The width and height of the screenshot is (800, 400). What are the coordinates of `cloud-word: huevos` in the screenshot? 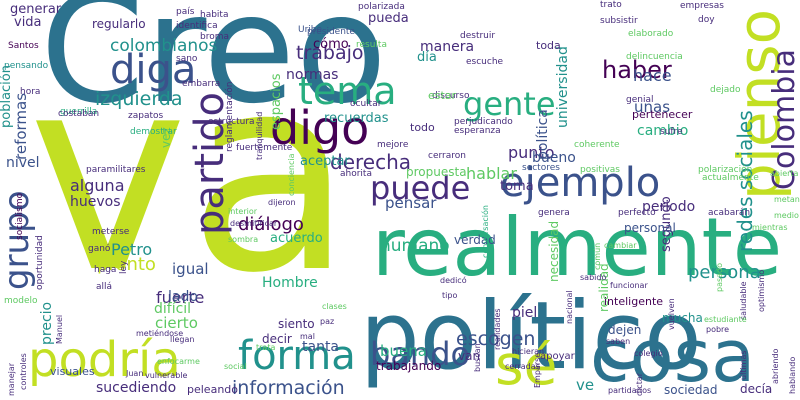 It's located at (95, 202).